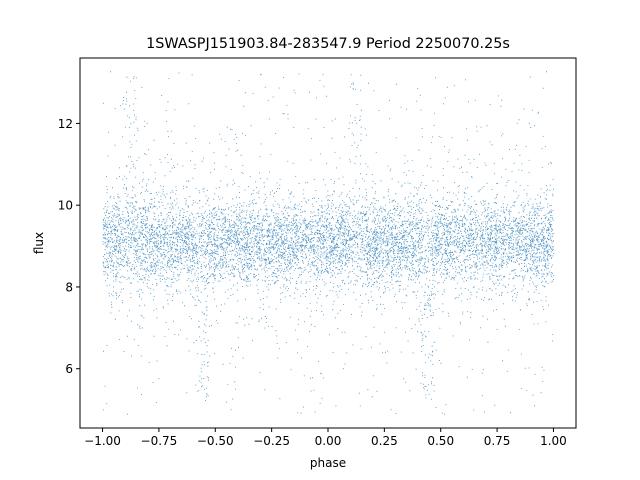 The image size is (640, 480). Describe the element at coordinates (159, 441) in the screenshot. I see `x-tick-label: −0.75` at that location.